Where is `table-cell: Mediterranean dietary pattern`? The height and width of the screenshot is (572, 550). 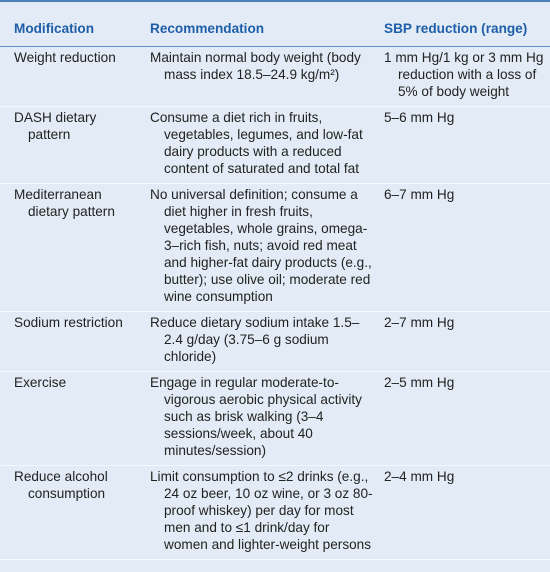
table-cell: Mediterranean dietary pattern is located at coordinates (70, 247).